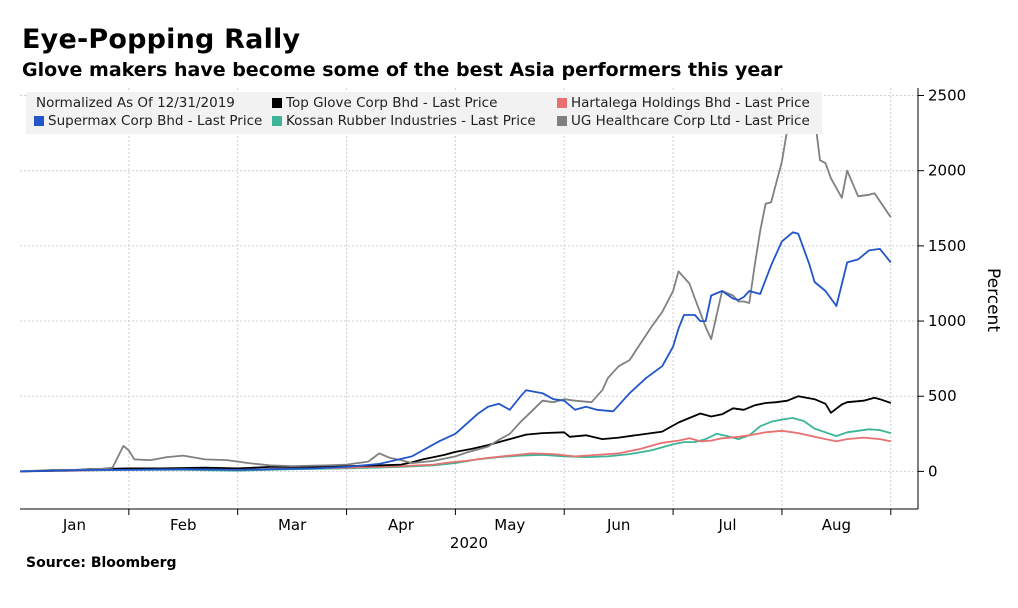  What do you see at coordinates (726, 525) in the screenshot?
I see `x-tick-label: Jul` at bounding box center [726, 525].